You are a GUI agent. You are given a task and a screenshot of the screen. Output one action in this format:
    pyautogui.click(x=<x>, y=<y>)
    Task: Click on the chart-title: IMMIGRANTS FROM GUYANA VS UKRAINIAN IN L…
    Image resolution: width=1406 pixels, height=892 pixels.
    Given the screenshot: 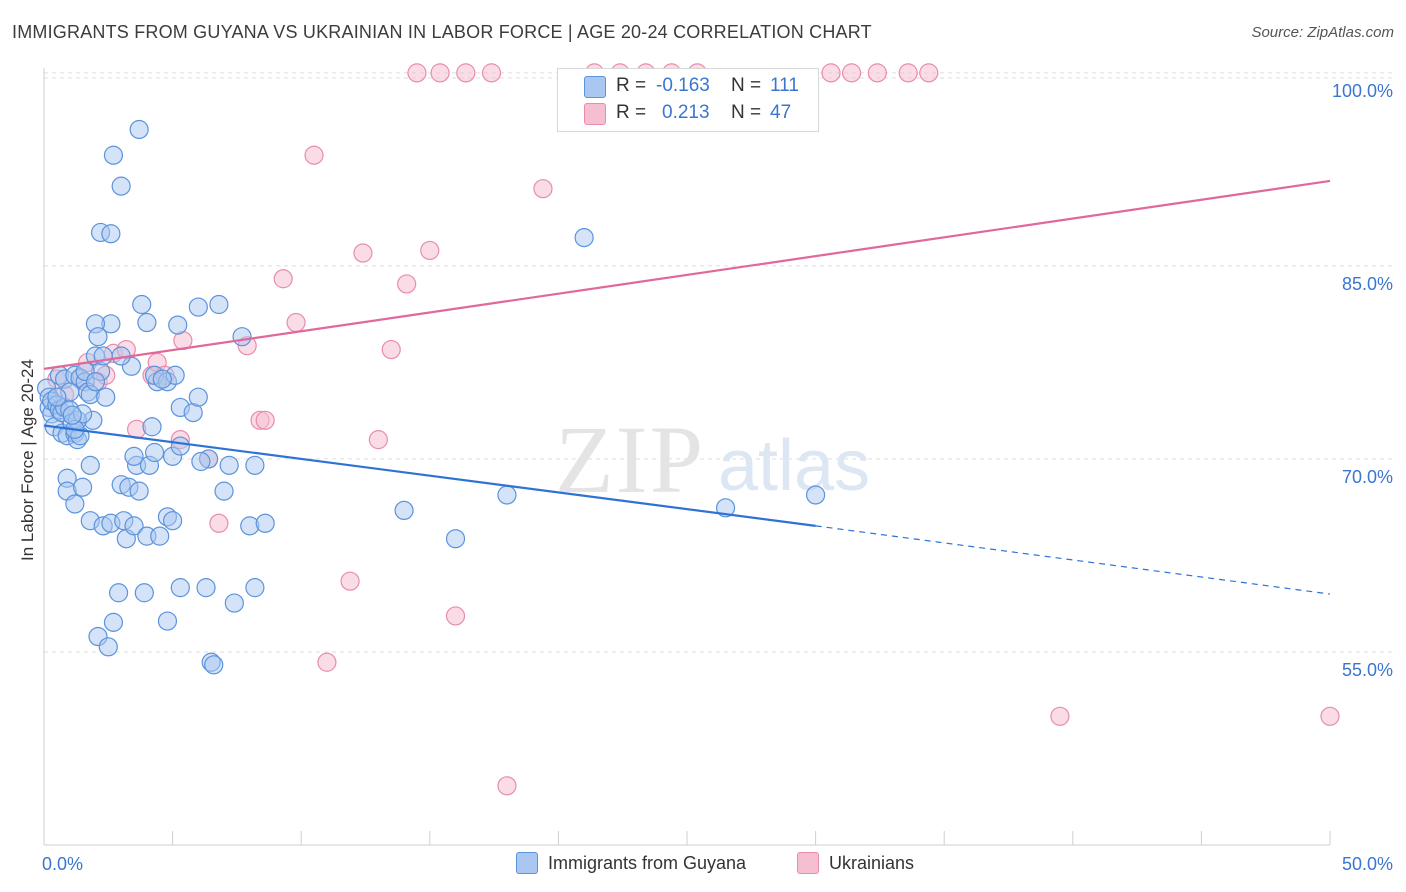 What is the action you would take?
    pyautogui.click(x=442, y=32)
    